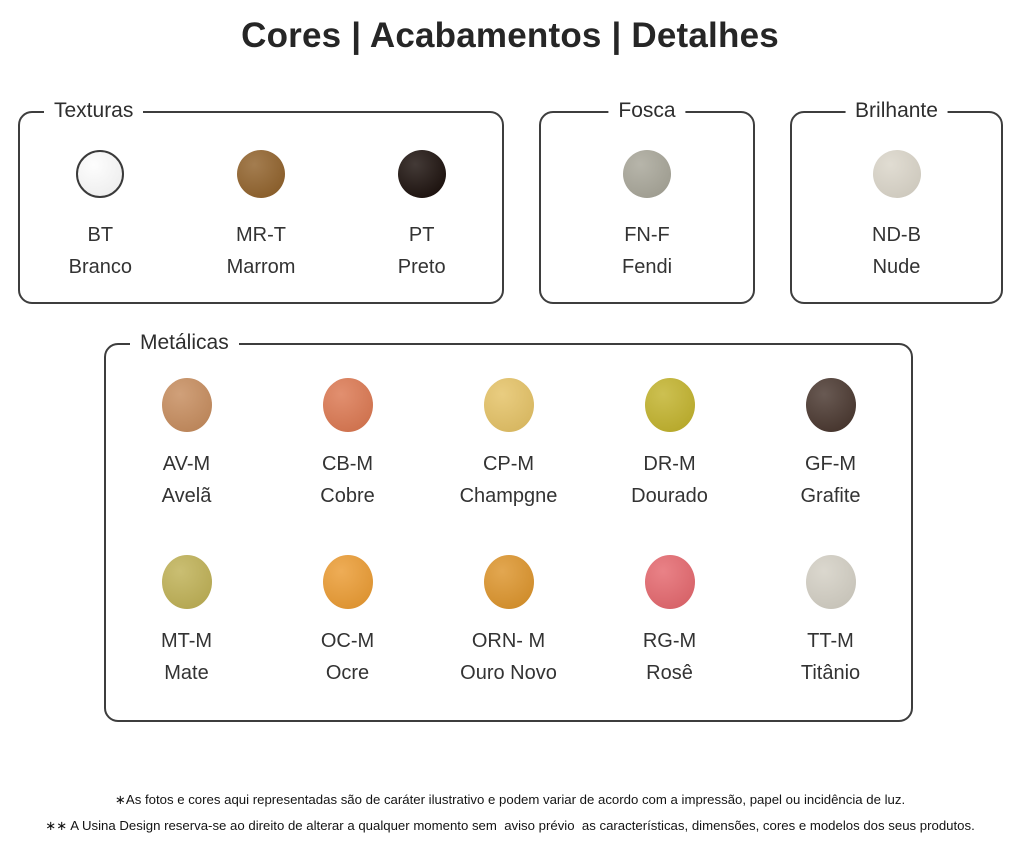 The width and height of the screenshot is (1020, 846). Describe the element at coordinates (347, 464) in the screenshot. I see `swatch-code: CB-M` at that location.